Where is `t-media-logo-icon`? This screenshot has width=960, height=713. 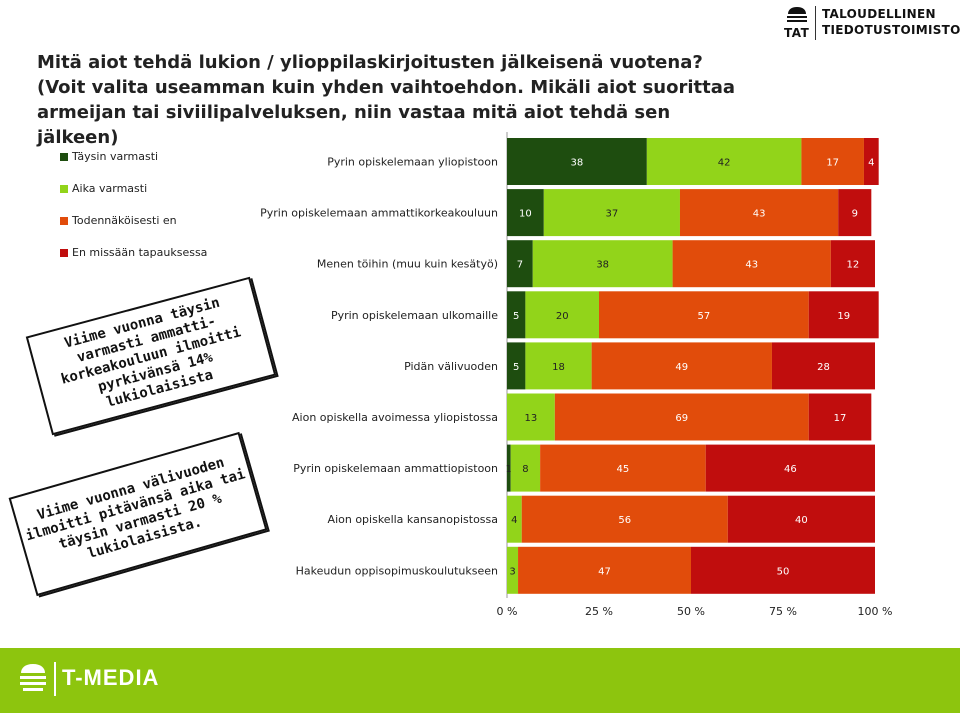
t-media-logo-icon is located at coordinates (33, 677).